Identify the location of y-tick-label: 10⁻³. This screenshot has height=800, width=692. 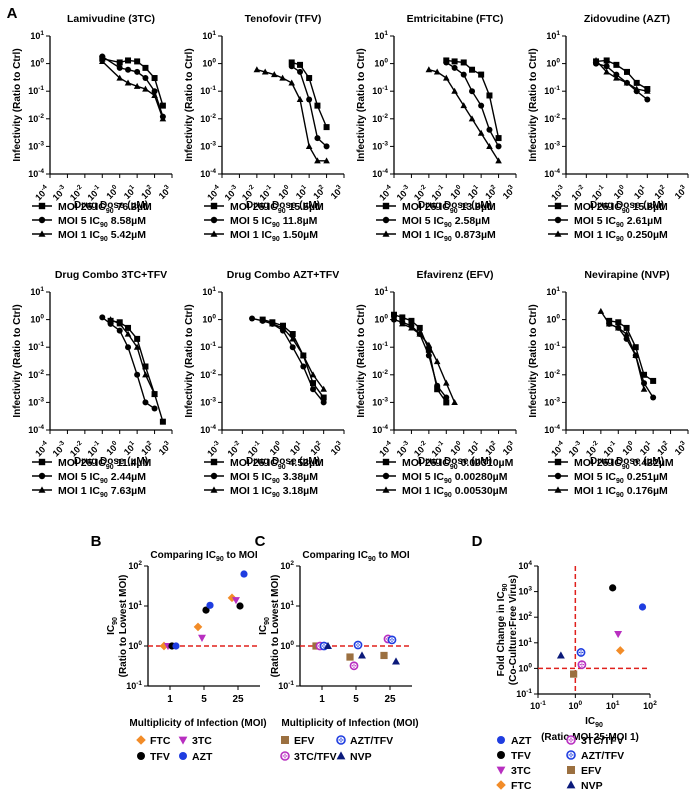
(36, 145).